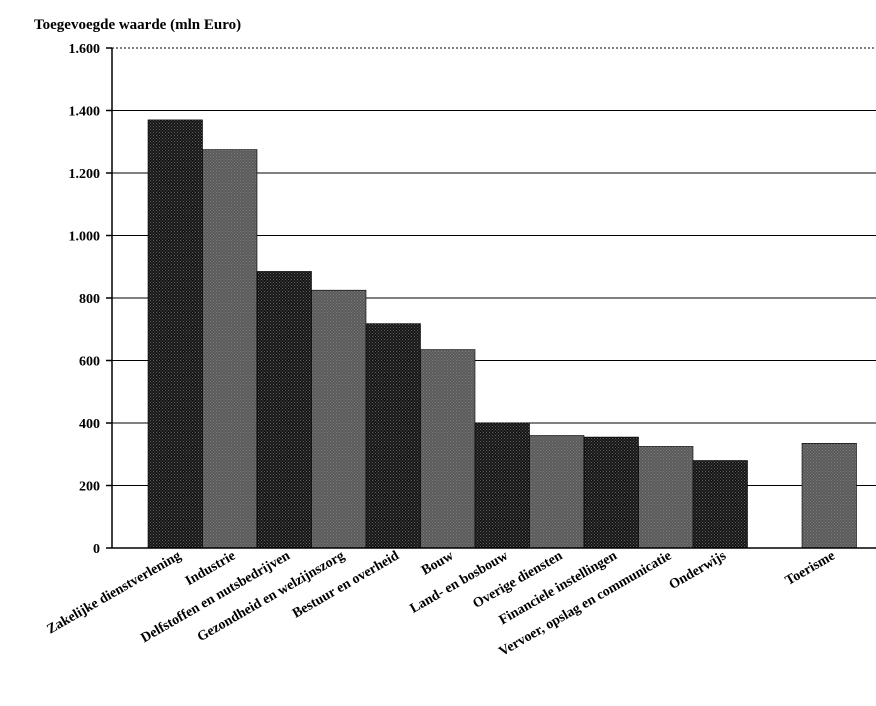  I want to click on y-tick-label: 1.400, so click(85, 112).